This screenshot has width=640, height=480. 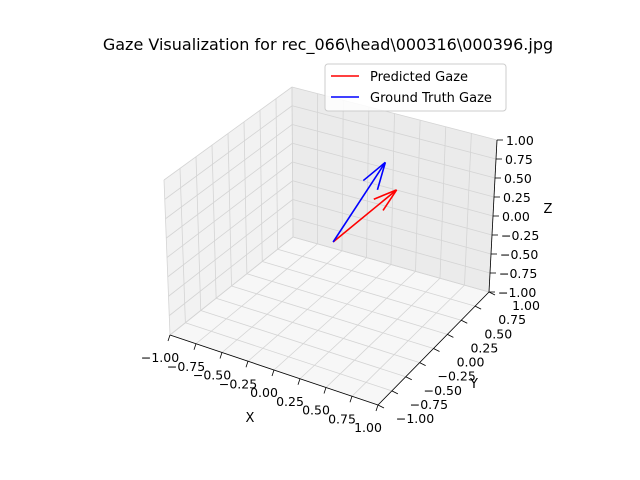 I want to click on legend-box, so click(x=415, y=87).